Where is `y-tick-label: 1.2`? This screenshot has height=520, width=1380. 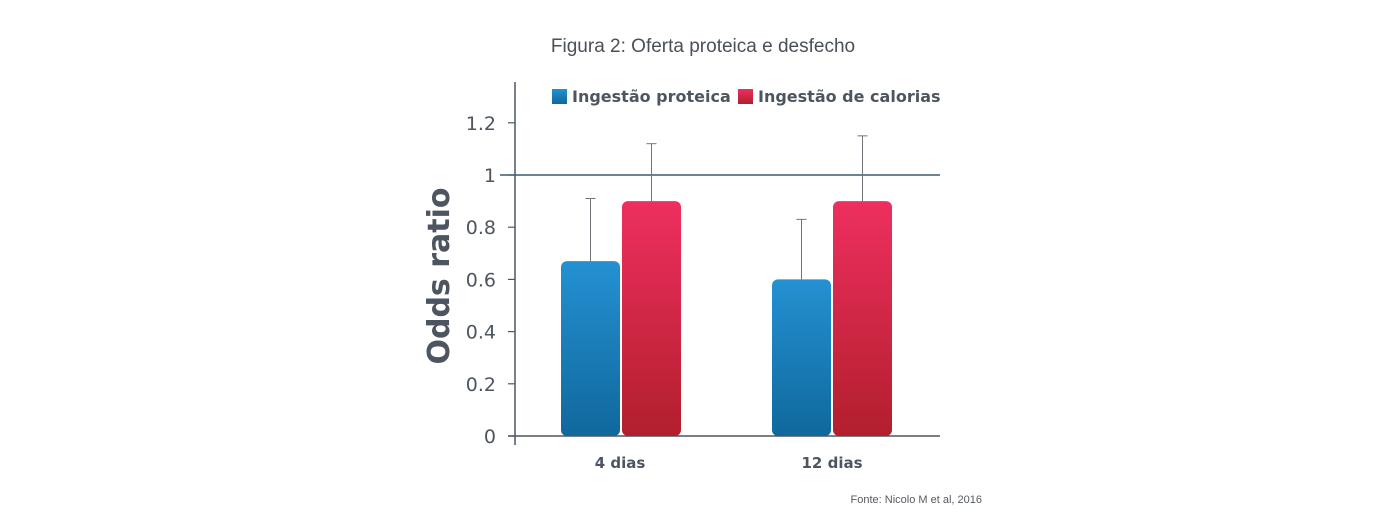
y-tick-label: 1.2 is located at coordinates (481, 124).